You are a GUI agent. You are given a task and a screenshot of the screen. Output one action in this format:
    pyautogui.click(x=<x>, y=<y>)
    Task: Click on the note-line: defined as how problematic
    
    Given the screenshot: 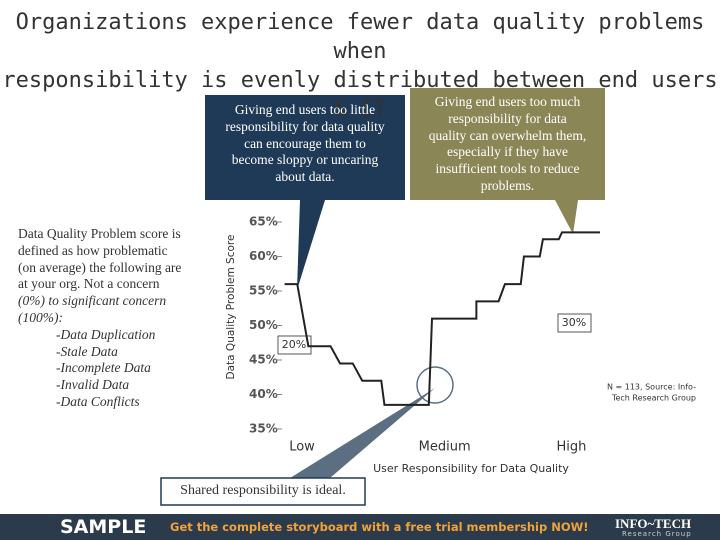 What is the action you would take?
    pyautogui.click(x=93, y=250)
    